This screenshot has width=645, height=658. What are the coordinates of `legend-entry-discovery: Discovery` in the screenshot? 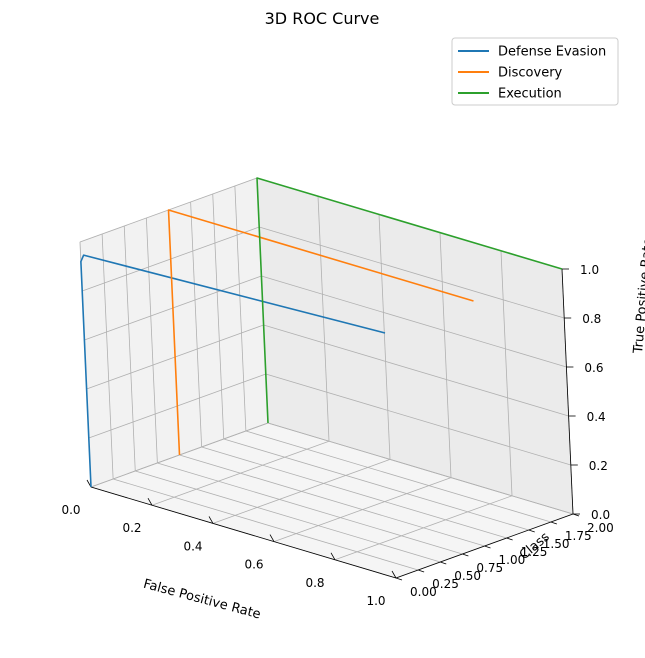 It's located at (530, 73).